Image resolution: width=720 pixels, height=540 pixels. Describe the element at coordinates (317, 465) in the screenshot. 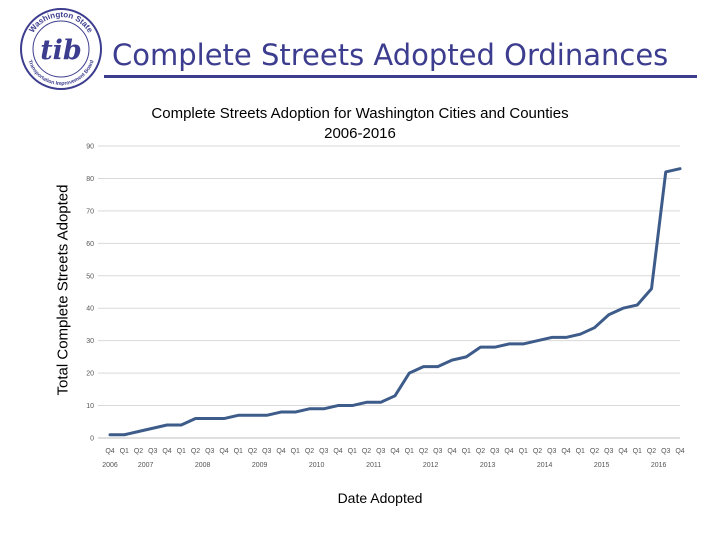

I see `year-label: 2010` at that location.